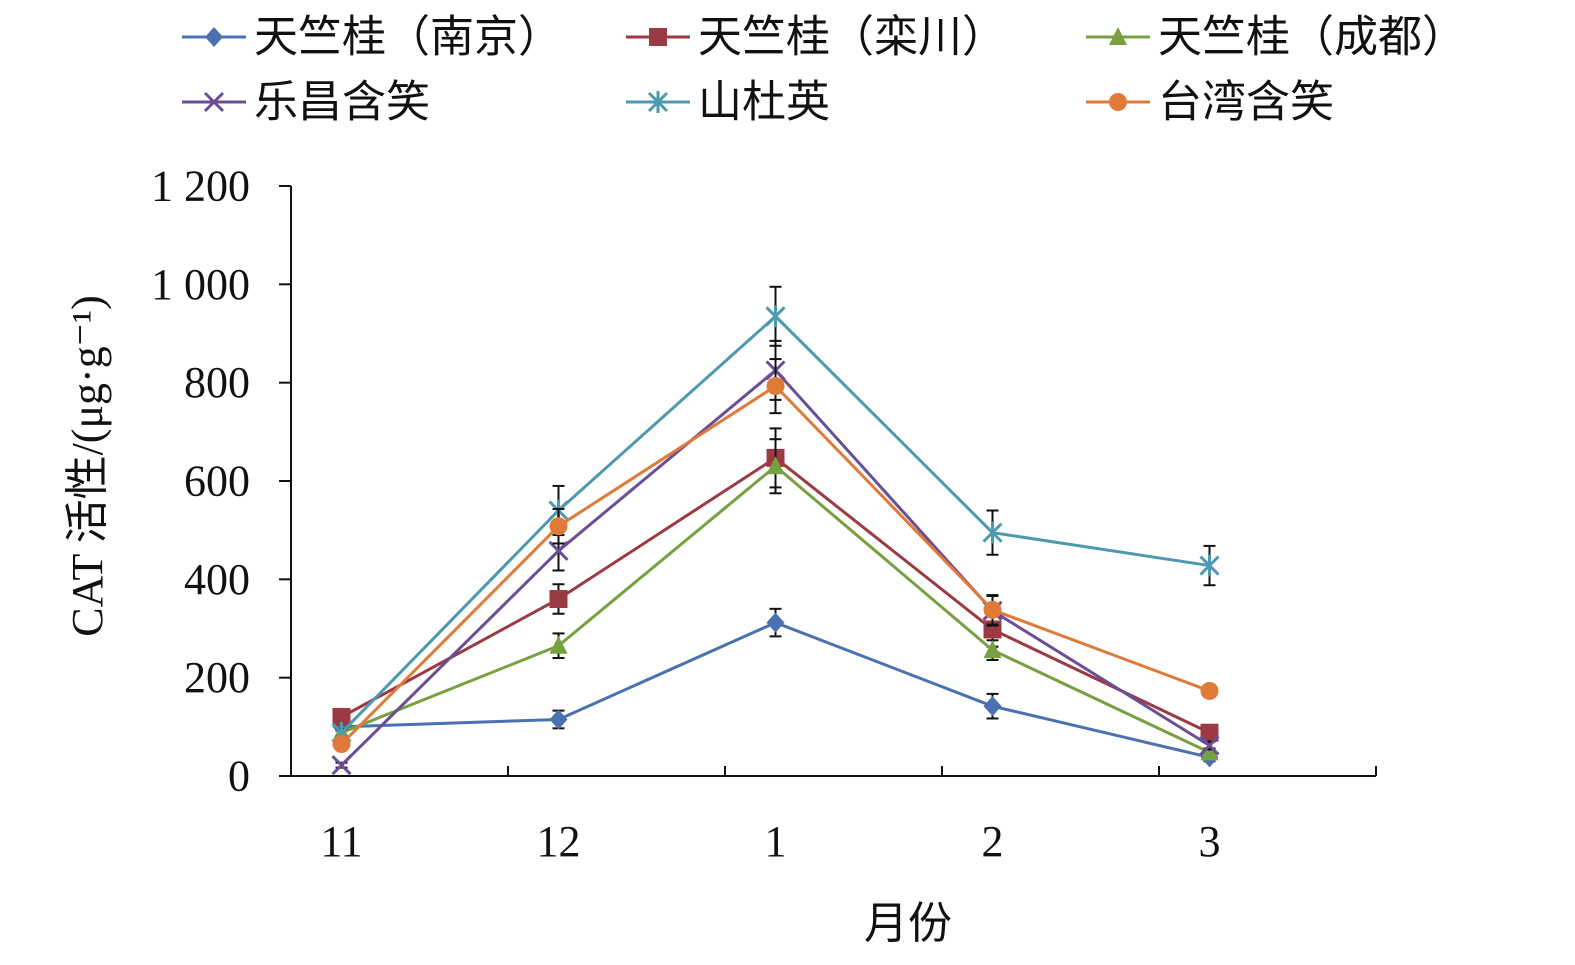  What do you see at coordinates (993, 841) in the screenshot?
I see `x-tick-label: 2` at bounding box center [993, 841].